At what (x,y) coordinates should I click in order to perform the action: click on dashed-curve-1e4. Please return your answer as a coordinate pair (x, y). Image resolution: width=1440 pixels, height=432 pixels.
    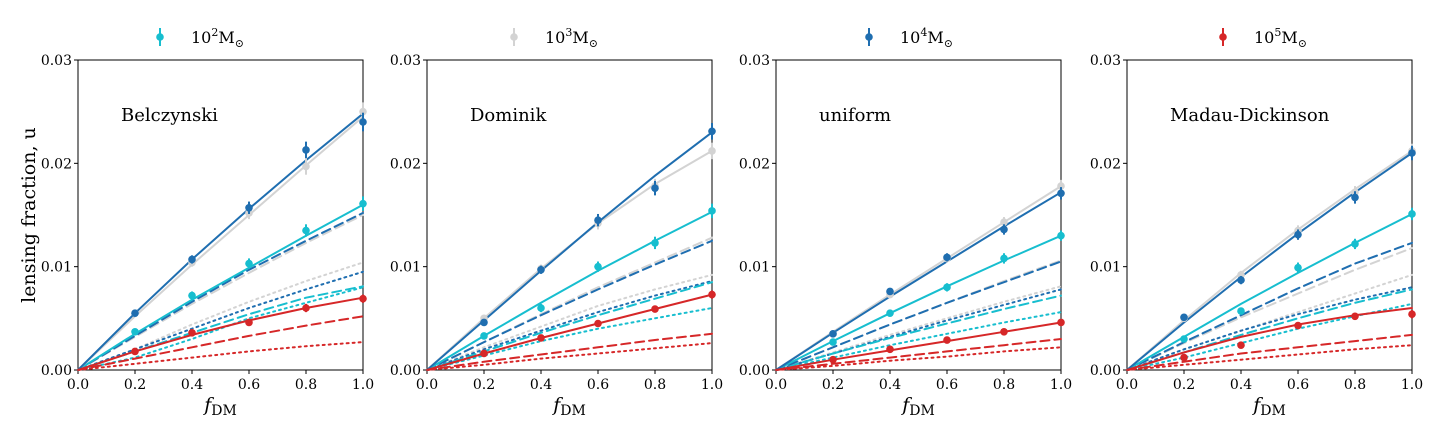
    Looking at the image, I should click on (918, 315).